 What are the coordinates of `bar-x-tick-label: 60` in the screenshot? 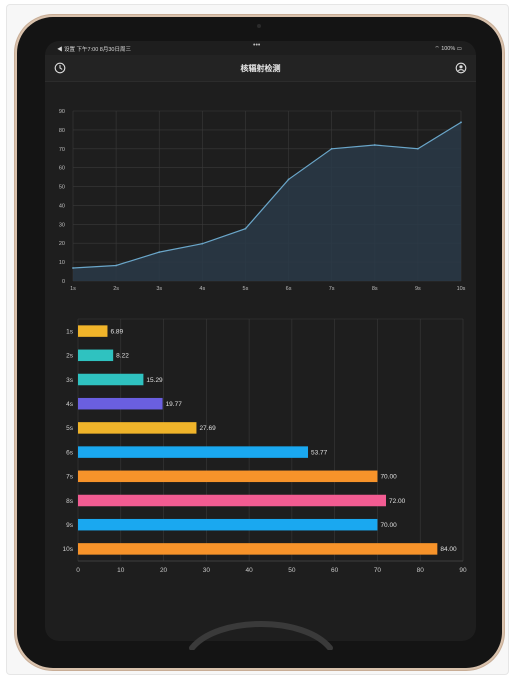 It's located at (335, 570).